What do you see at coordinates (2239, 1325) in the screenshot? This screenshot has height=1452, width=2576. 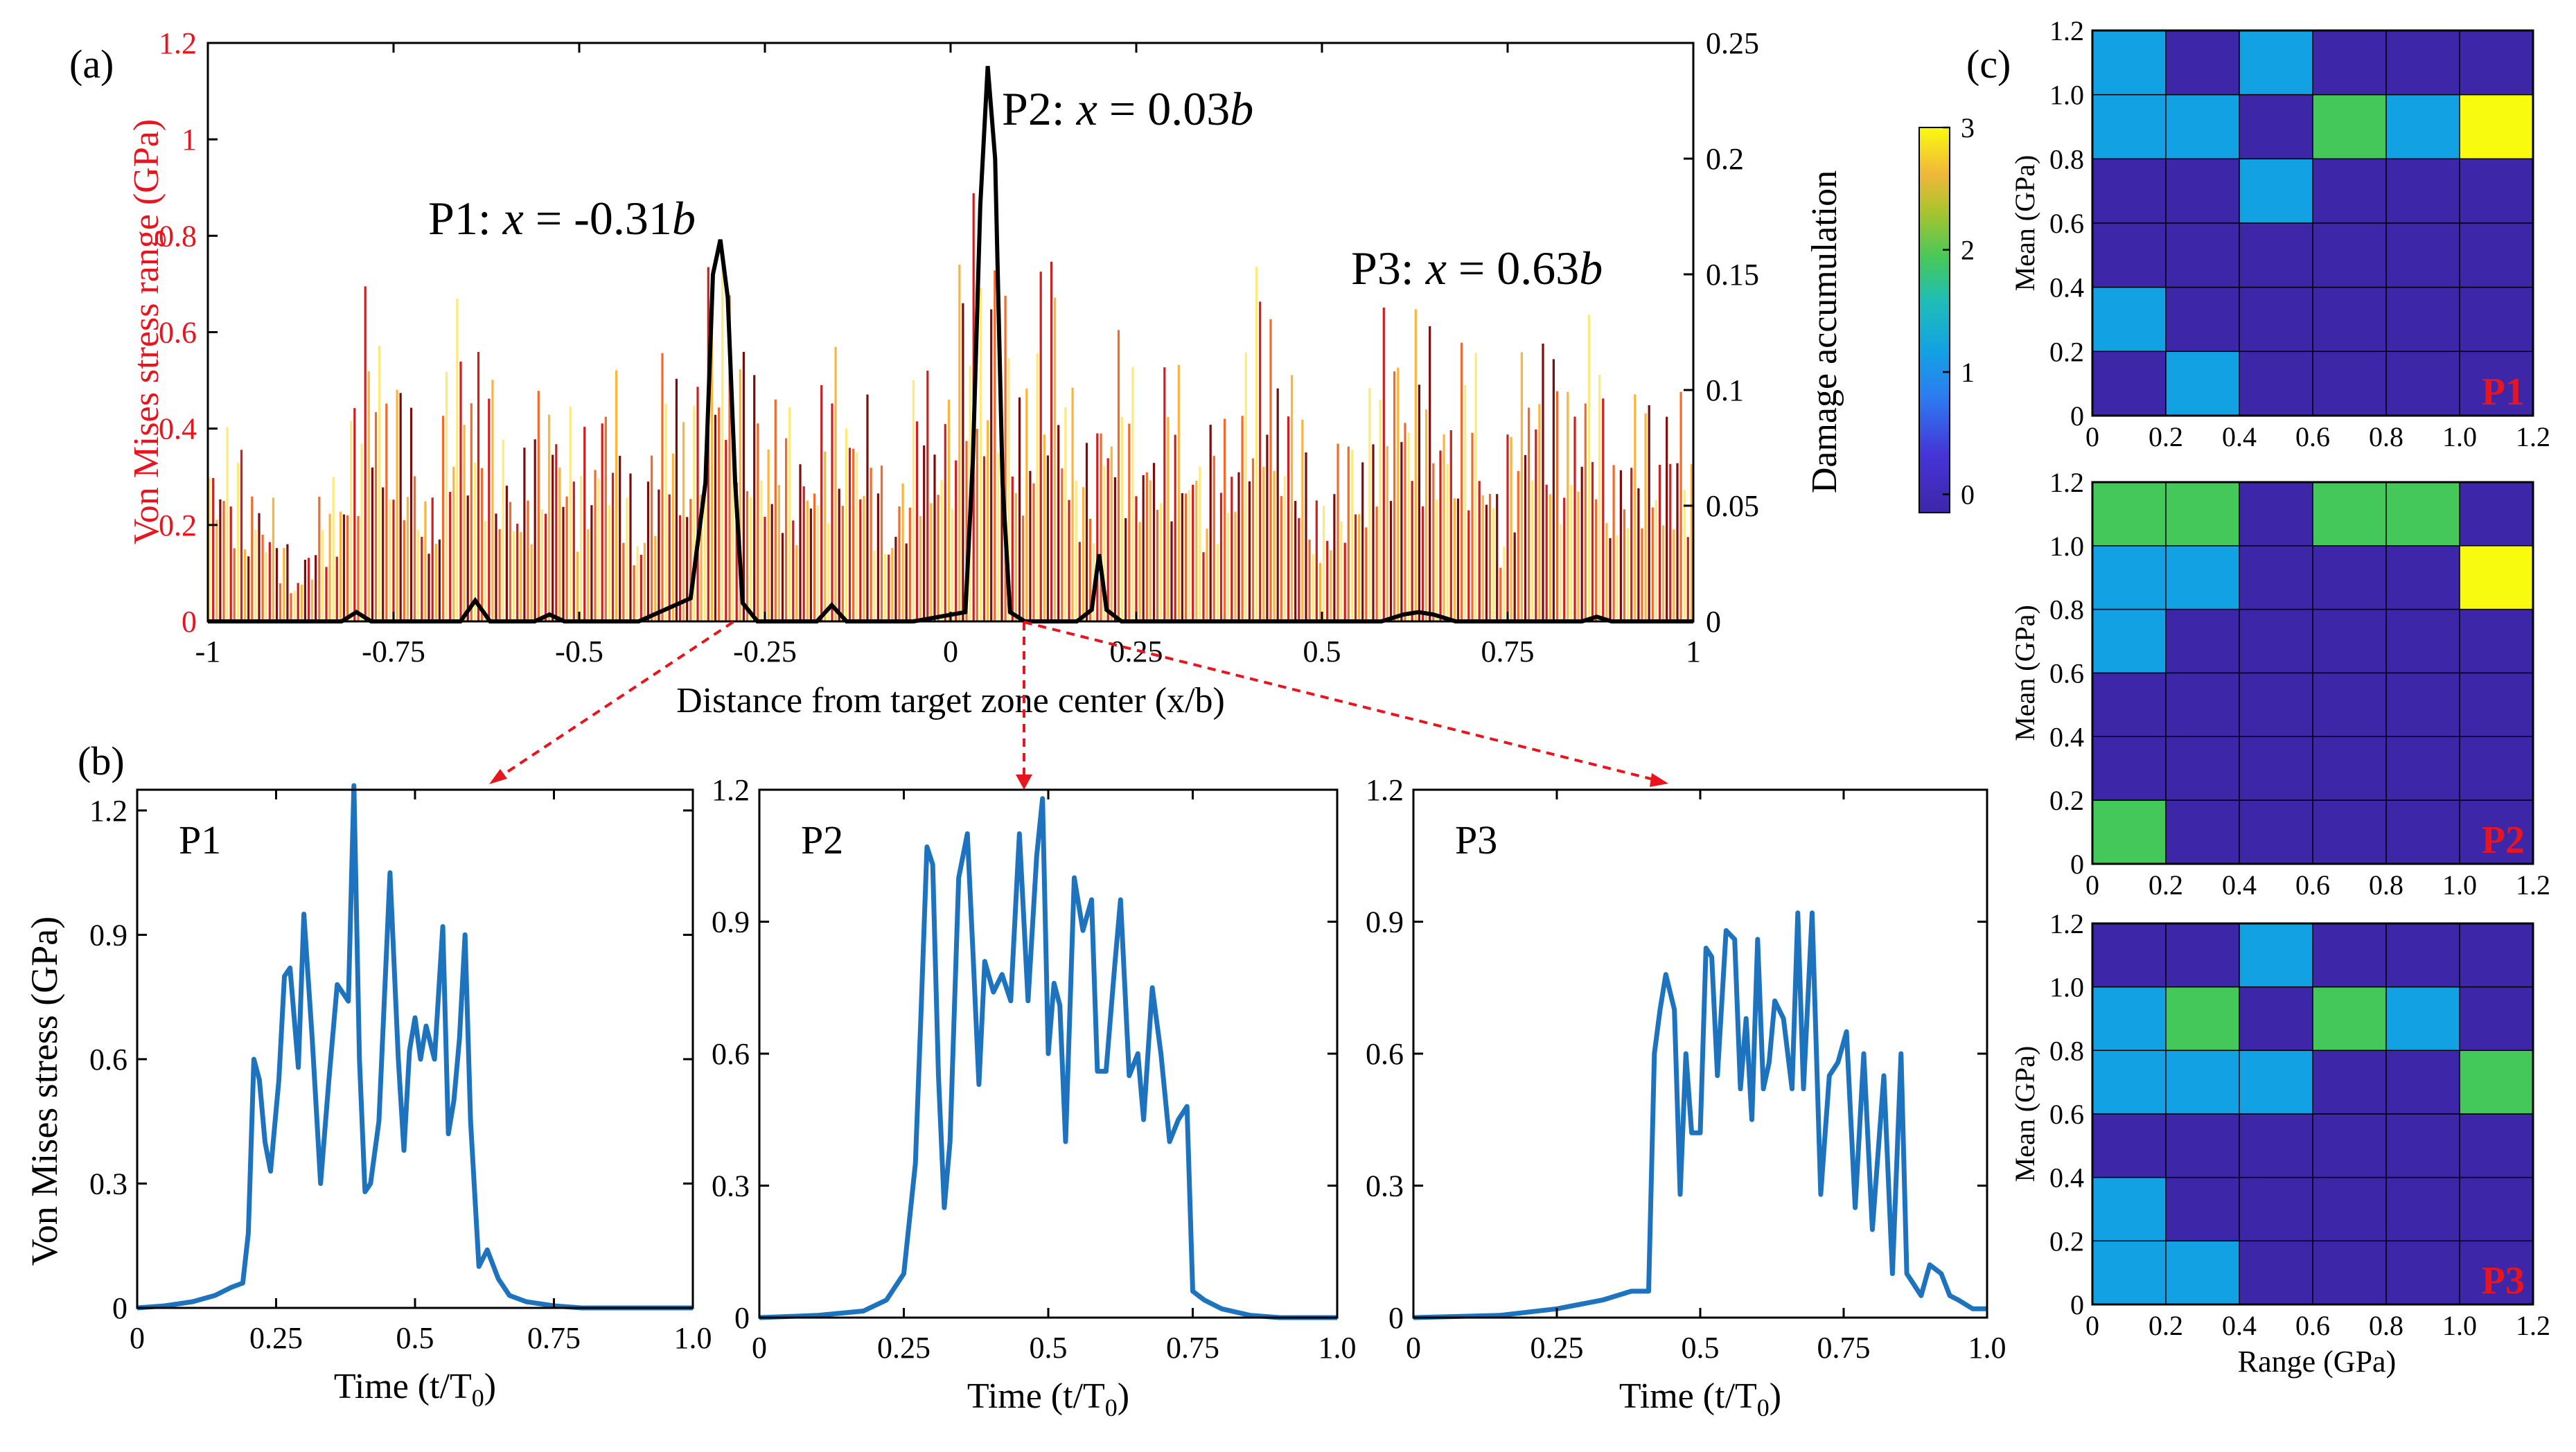 I see `heatmap-x-tick-label: 0.4` at bounding box center [2239, 1325].